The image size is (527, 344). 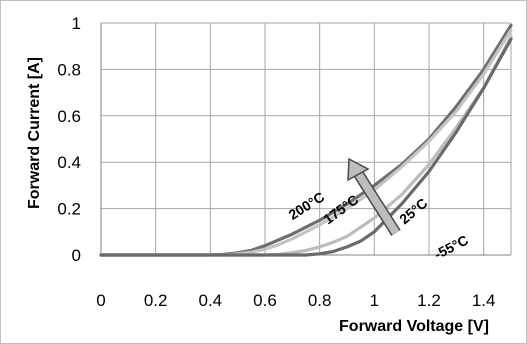 What do you see at coordinates (69, 209) in the screenshot?
I see `y-tick-label: 0.2` at bounding box center [69, 209].